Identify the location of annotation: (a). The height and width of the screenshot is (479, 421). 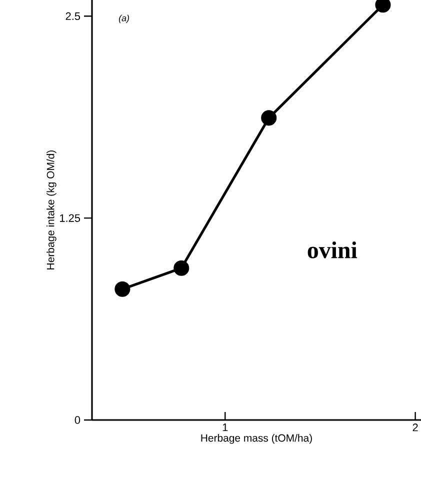
(123, 19).